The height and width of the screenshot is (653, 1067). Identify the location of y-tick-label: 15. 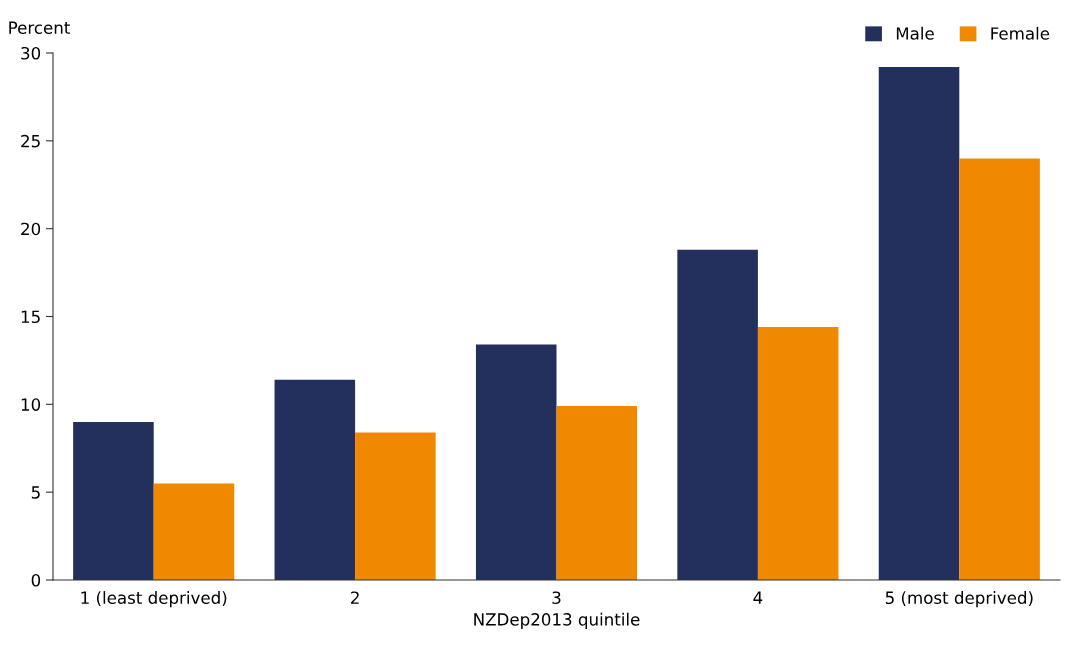
(30, 317).